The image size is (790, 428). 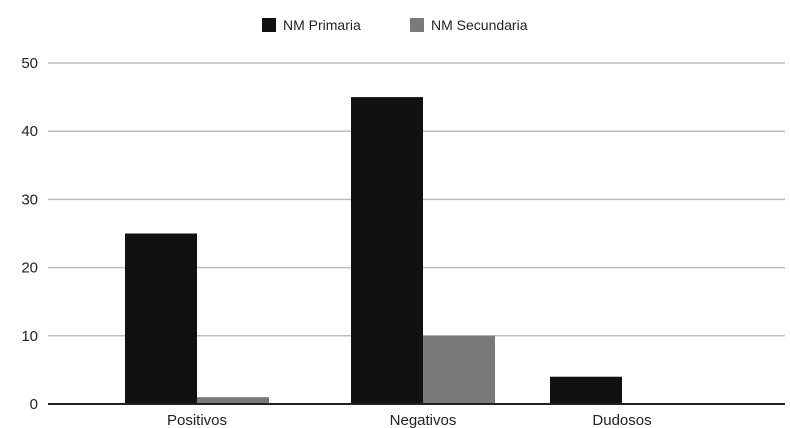 What do you see at coordinates (29, 131) in the screenshot?
I see `y-tick-label: 40` at bounding box center [29, 131].